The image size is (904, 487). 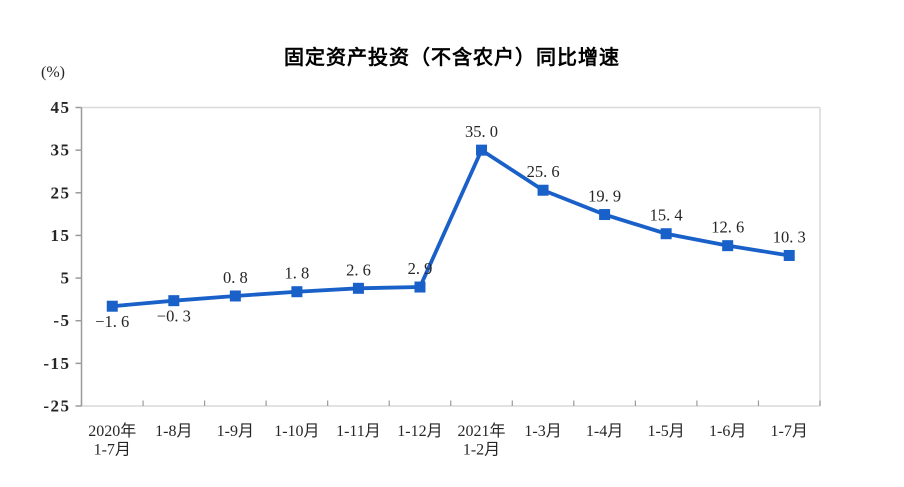 What do you see at coordinates (296, 431) in the screenshot?
I see `x-axis-category-label: 1-10月` at bounding box center [296, 431].